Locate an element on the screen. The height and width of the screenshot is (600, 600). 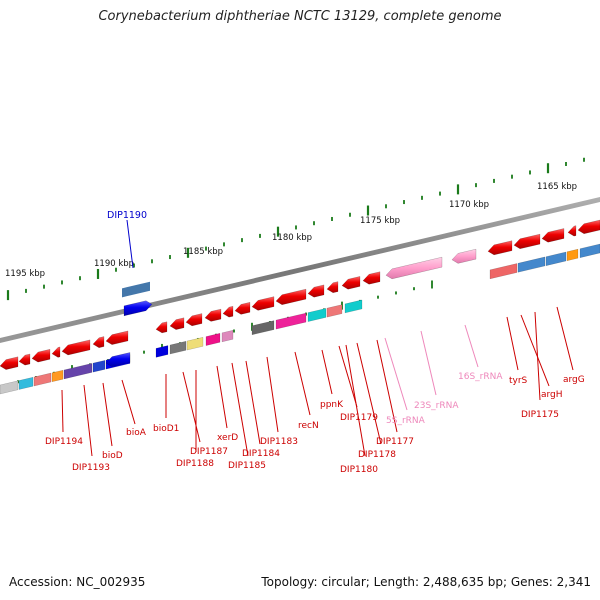
gene-arrow-selected is located at coordinates (138, 308).